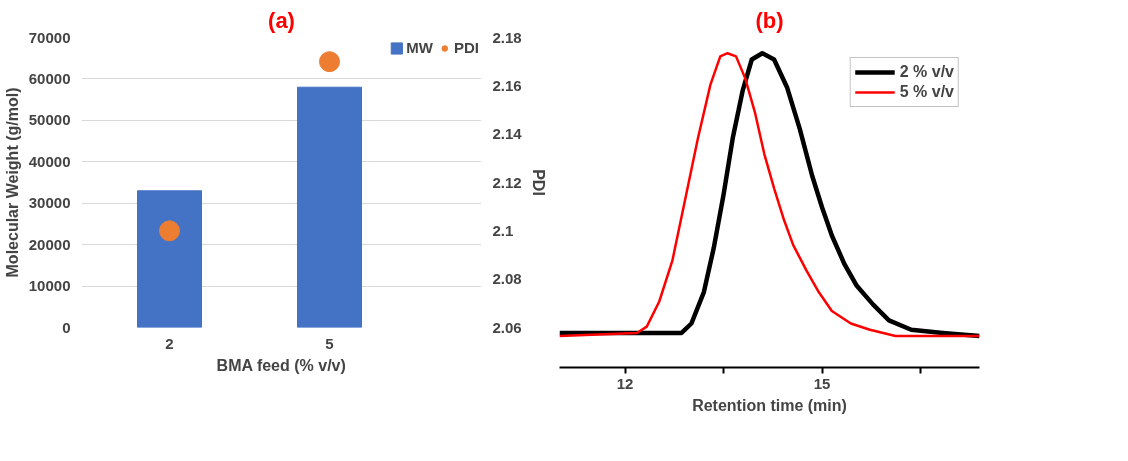 The image size is (1128, 461). What do you see at coordinates (49, 286) in the screenshot?
I see `y-tick-label: 10000` at bounding box center [49, 286].